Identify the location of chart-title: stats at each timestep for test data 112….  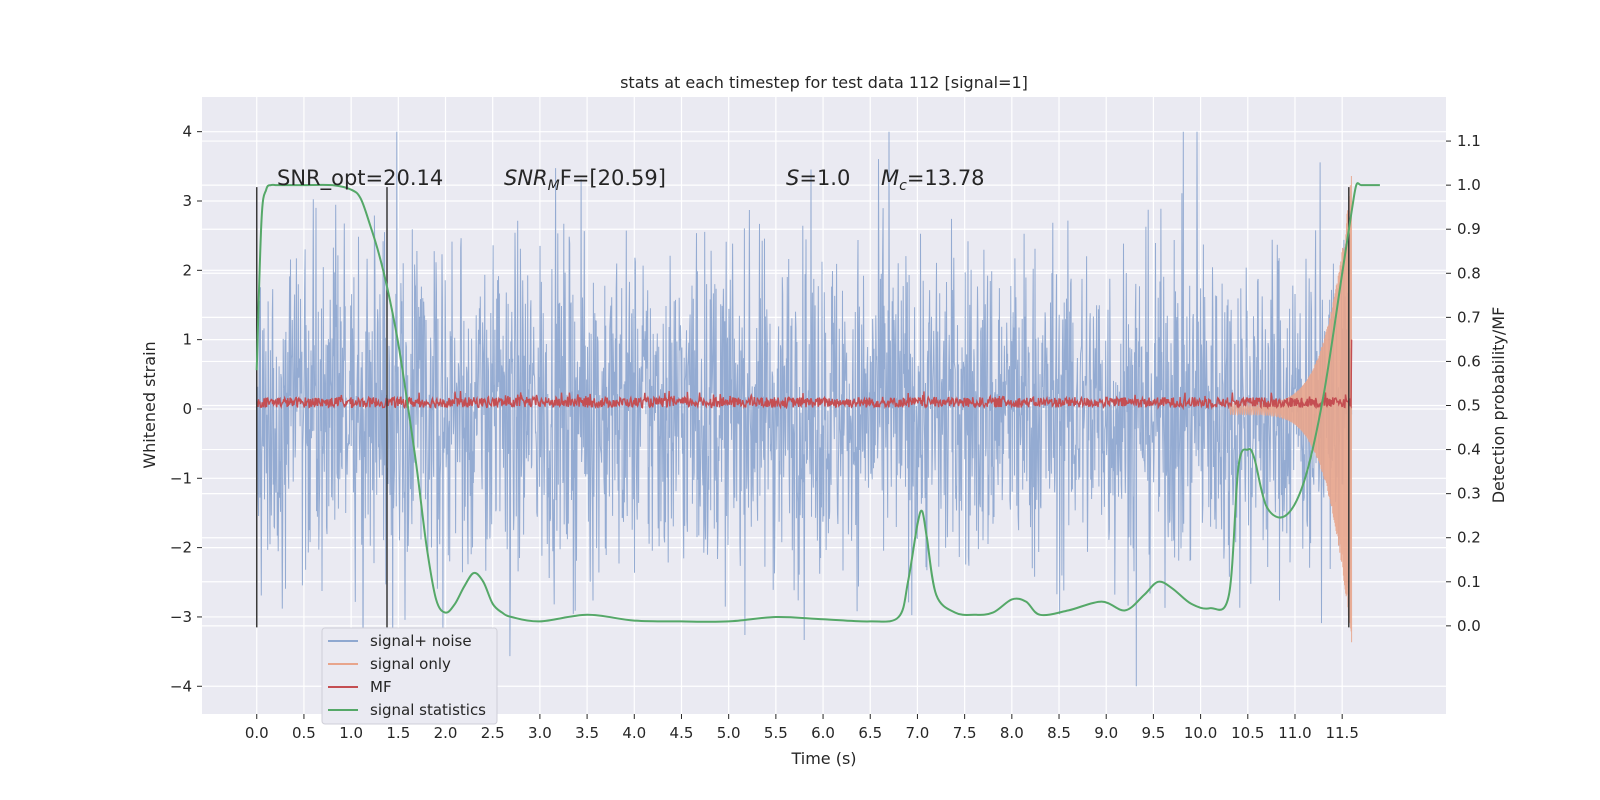
(824, 82).